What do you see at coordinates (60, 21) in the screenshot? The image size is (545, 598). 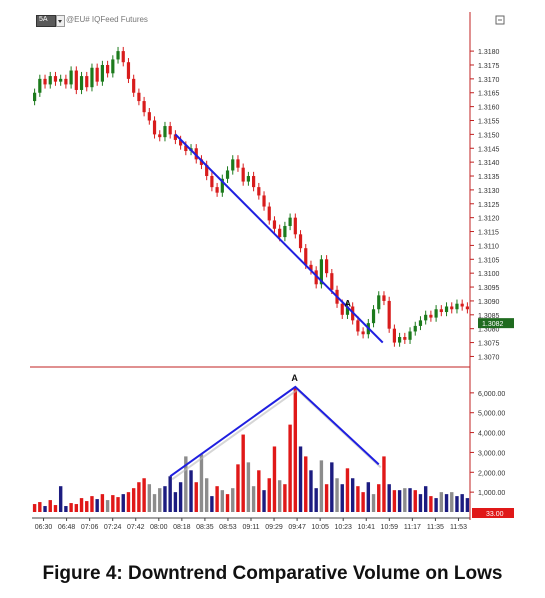 I see `interval-dropdown-icon` at bounding box center [60, 21].